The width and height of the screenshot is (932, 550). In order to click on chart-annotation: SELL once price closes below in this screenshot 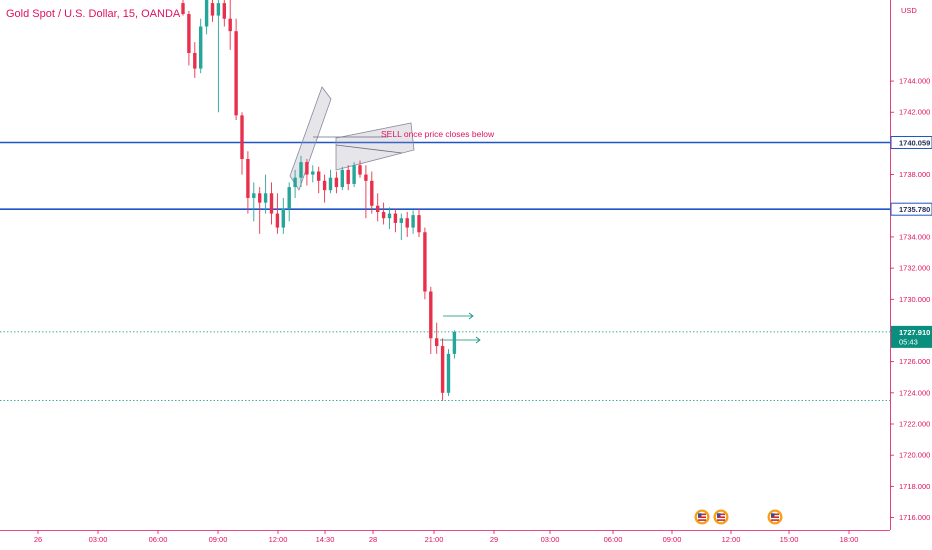, I will do `click(438, 134)`.